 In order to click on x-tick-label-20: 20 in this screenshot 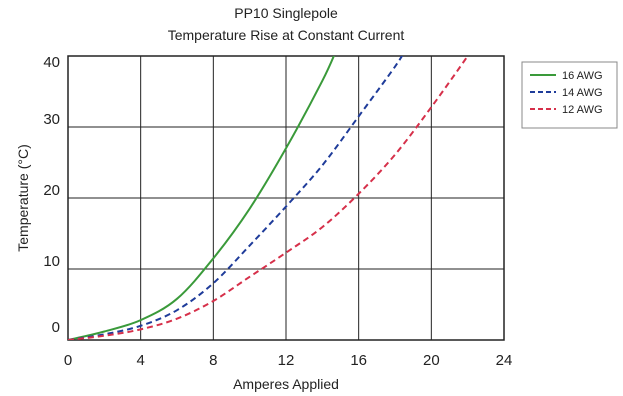, I will do `click(431, 360)`.